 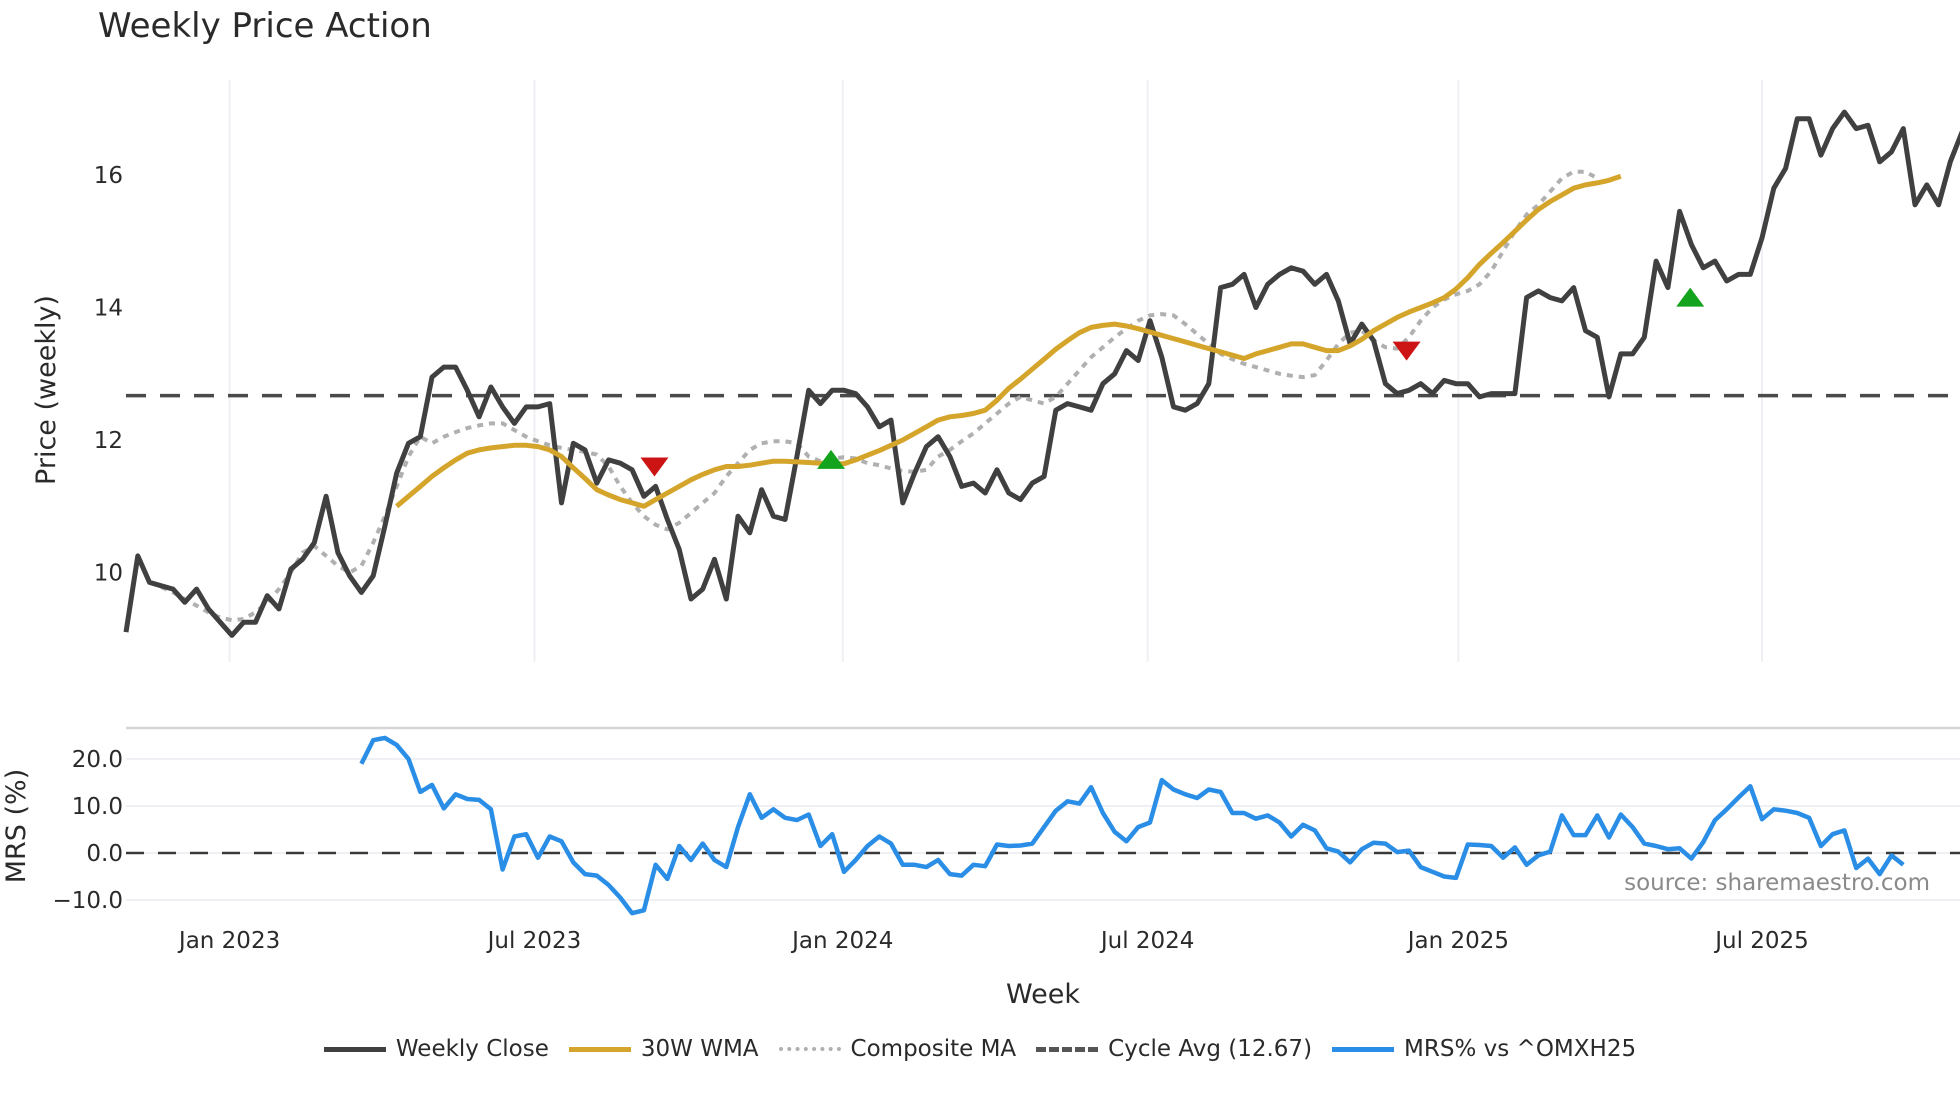 What do you see at coordinates (46, 390) in the screenshot?
I see `price-axis-title: Price (weekly)` at bounding box center [46, 390].